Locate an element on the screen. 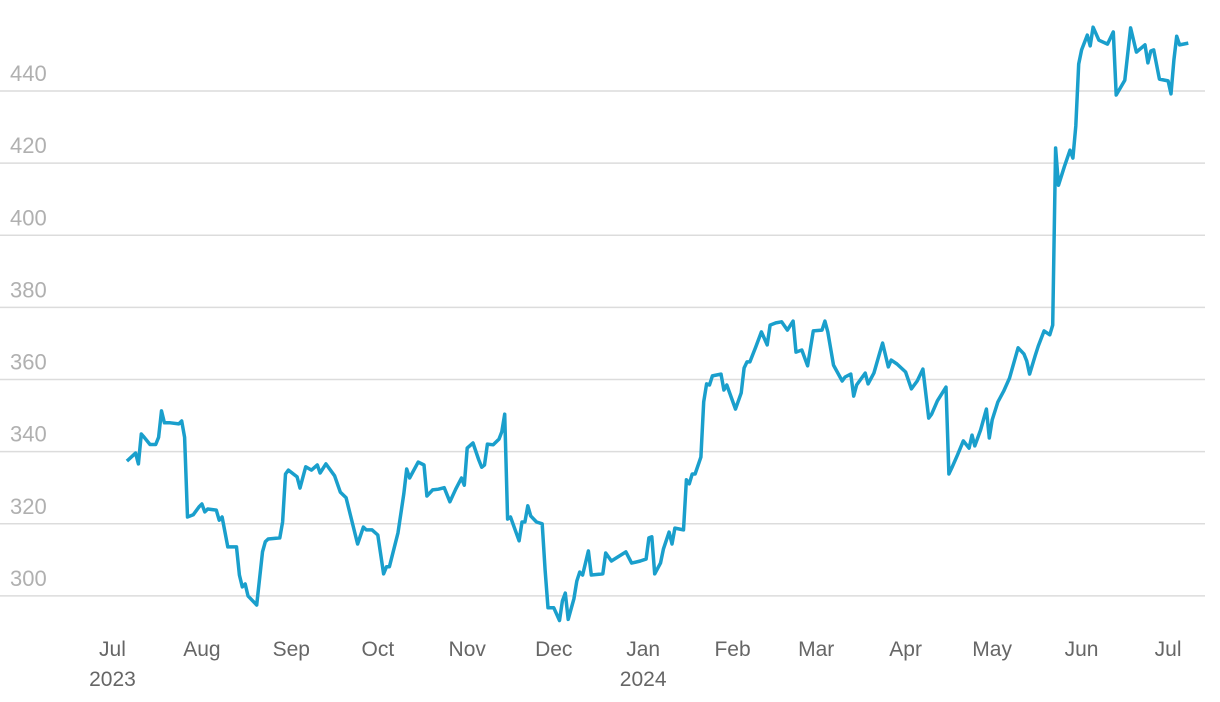  y-tick-label: 380 is located at coordinates (28, 289).